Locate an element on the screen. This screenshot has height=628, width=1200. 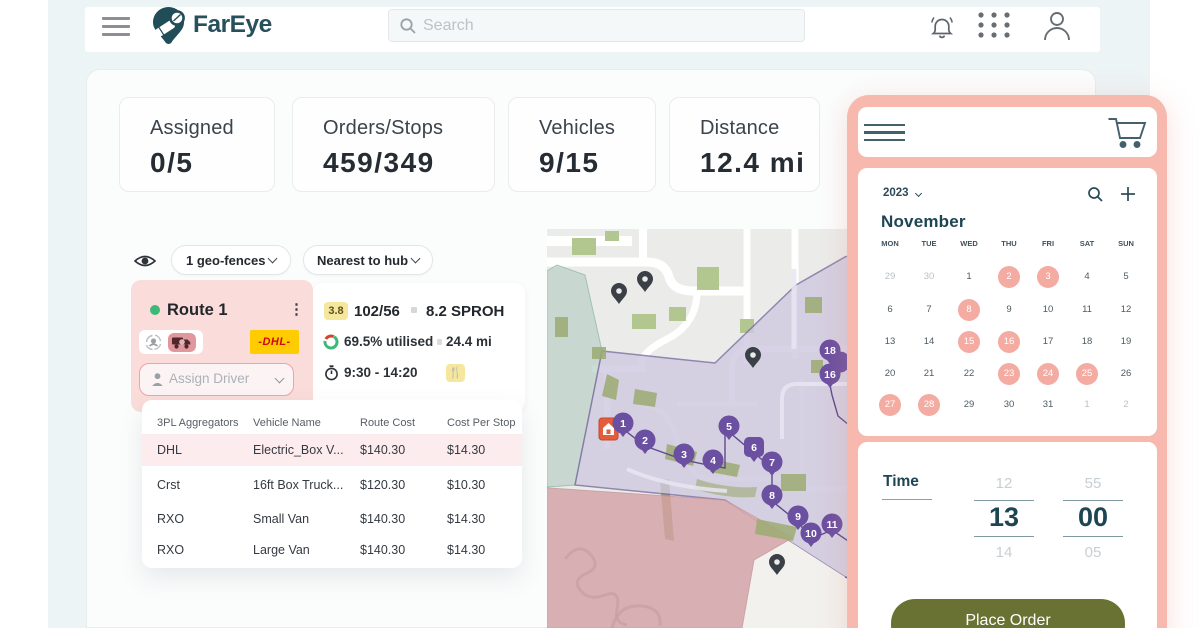
svg-text: 16 is located at coordinates (830, 375).